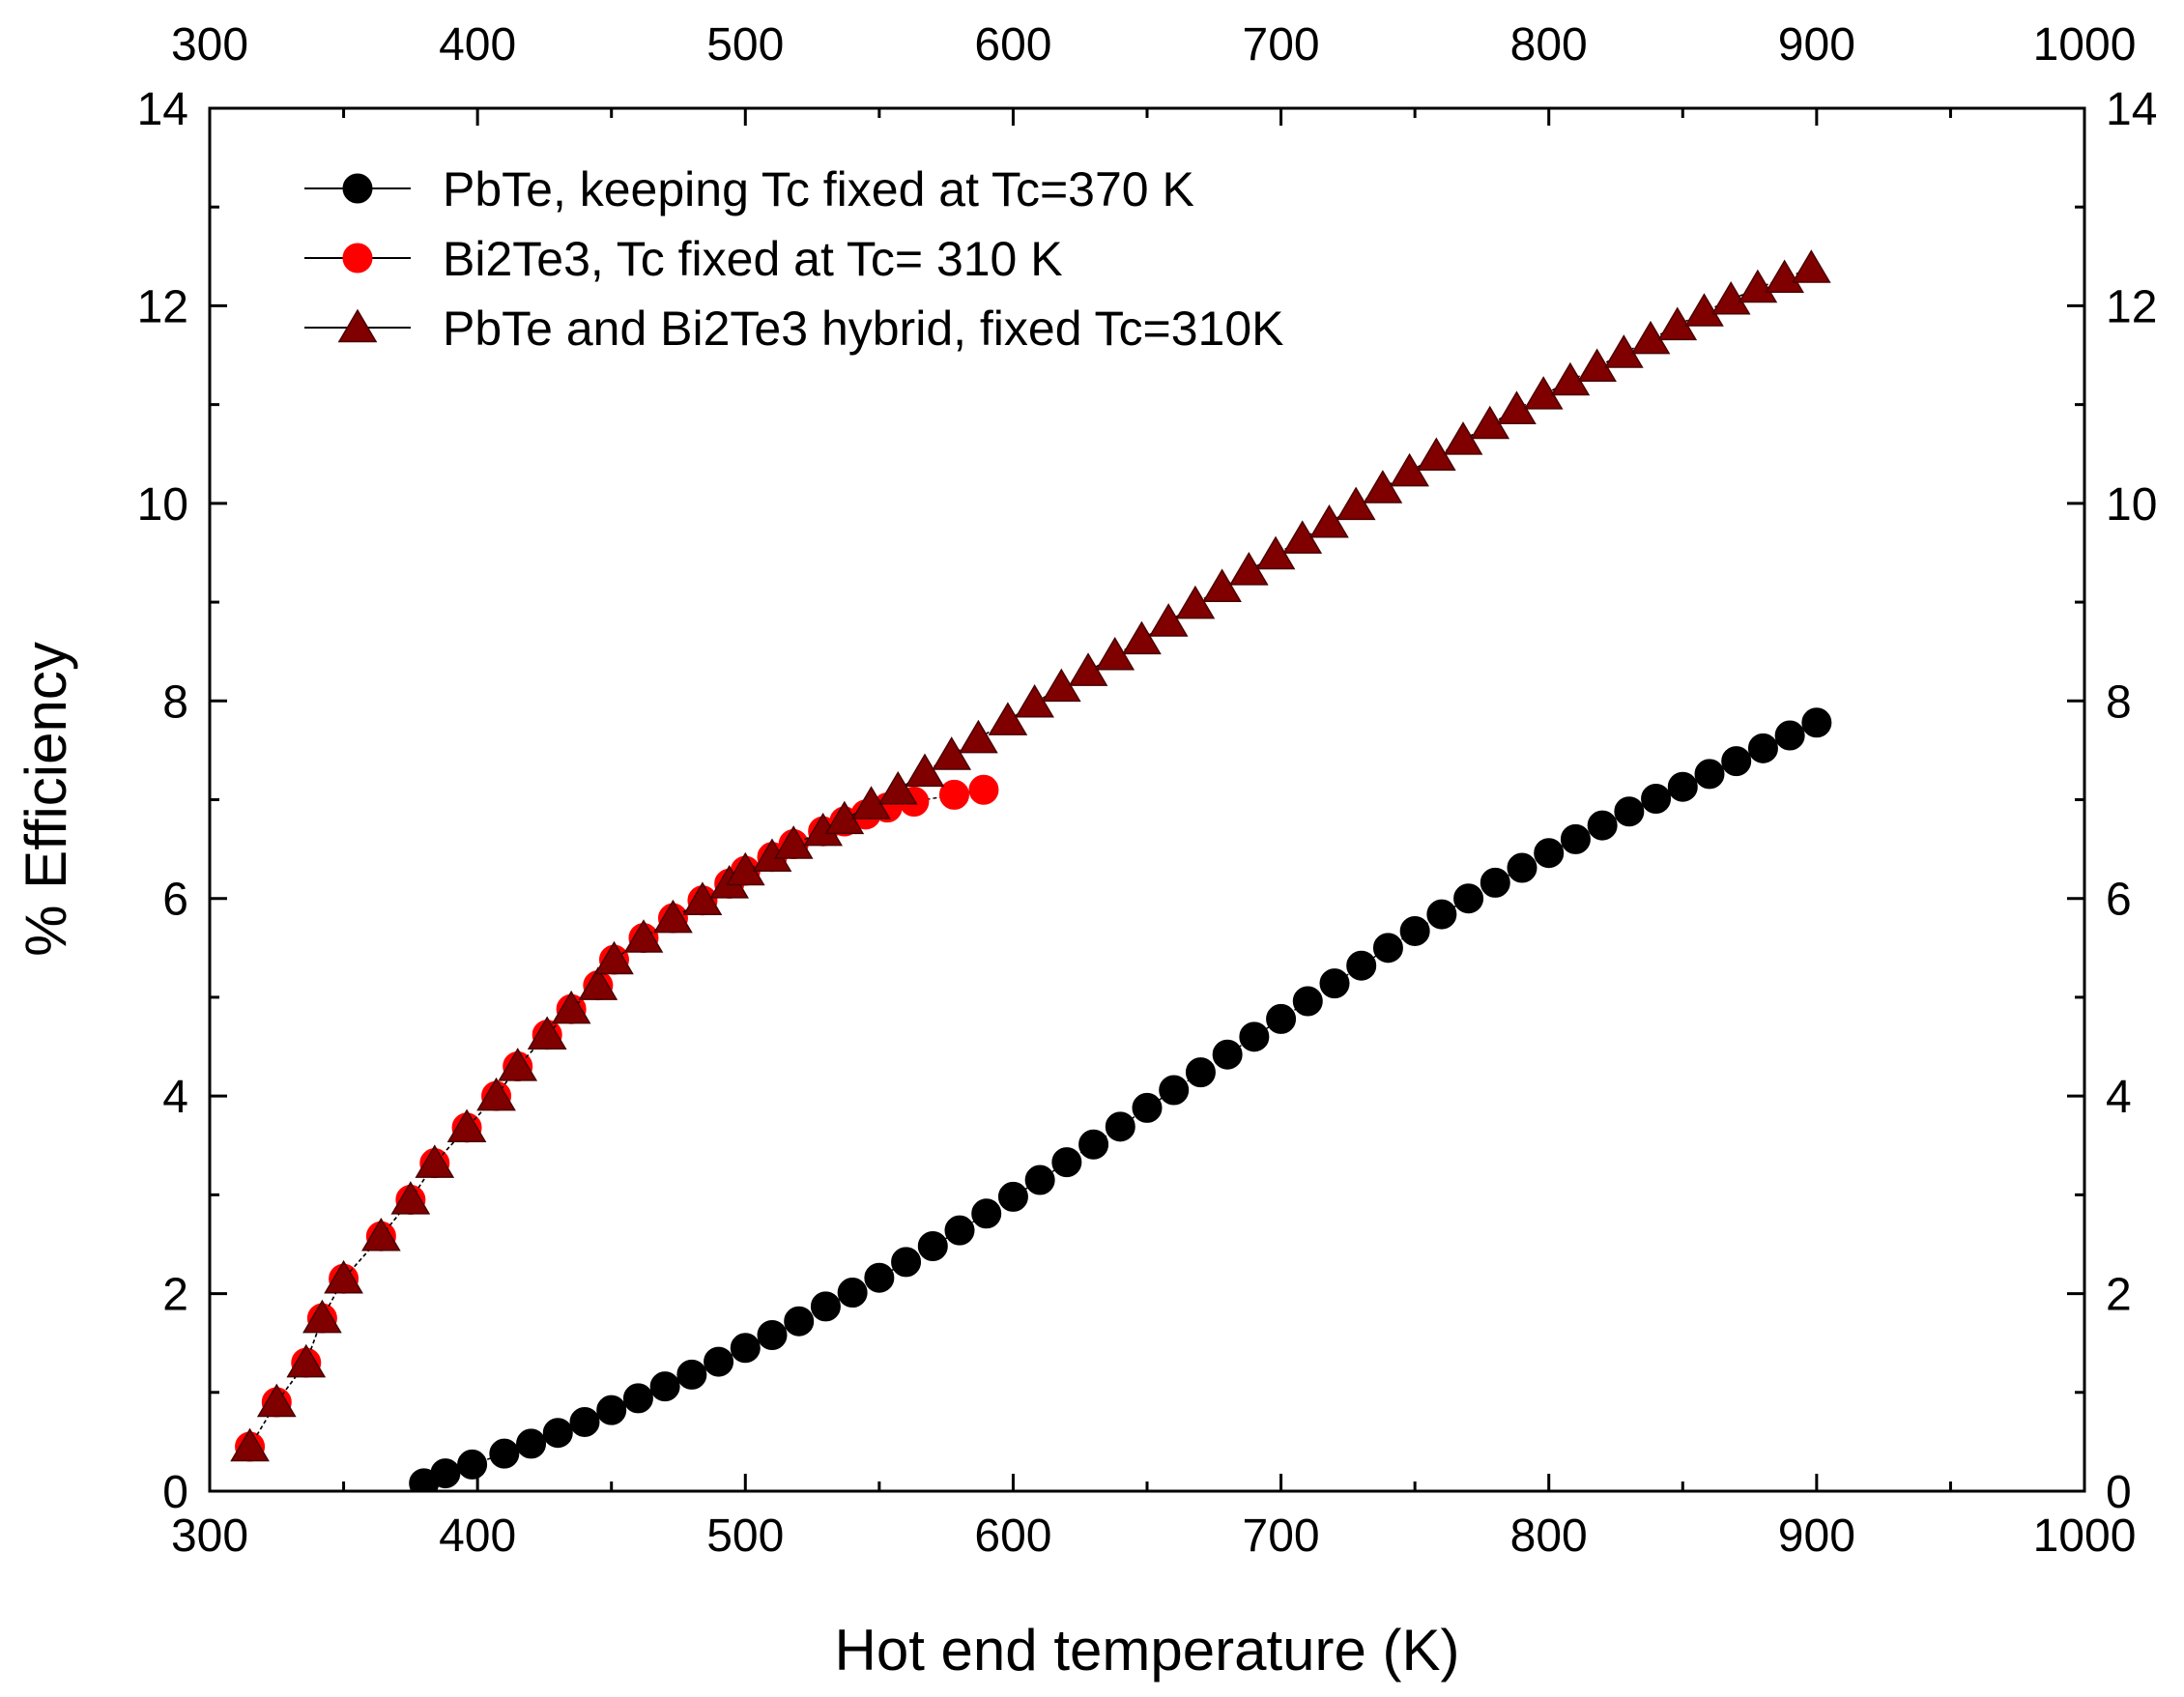  Describe the element at coordinates (2119, 1097) in the screenshot. I see `y-tick-label-right: 4` at that location.